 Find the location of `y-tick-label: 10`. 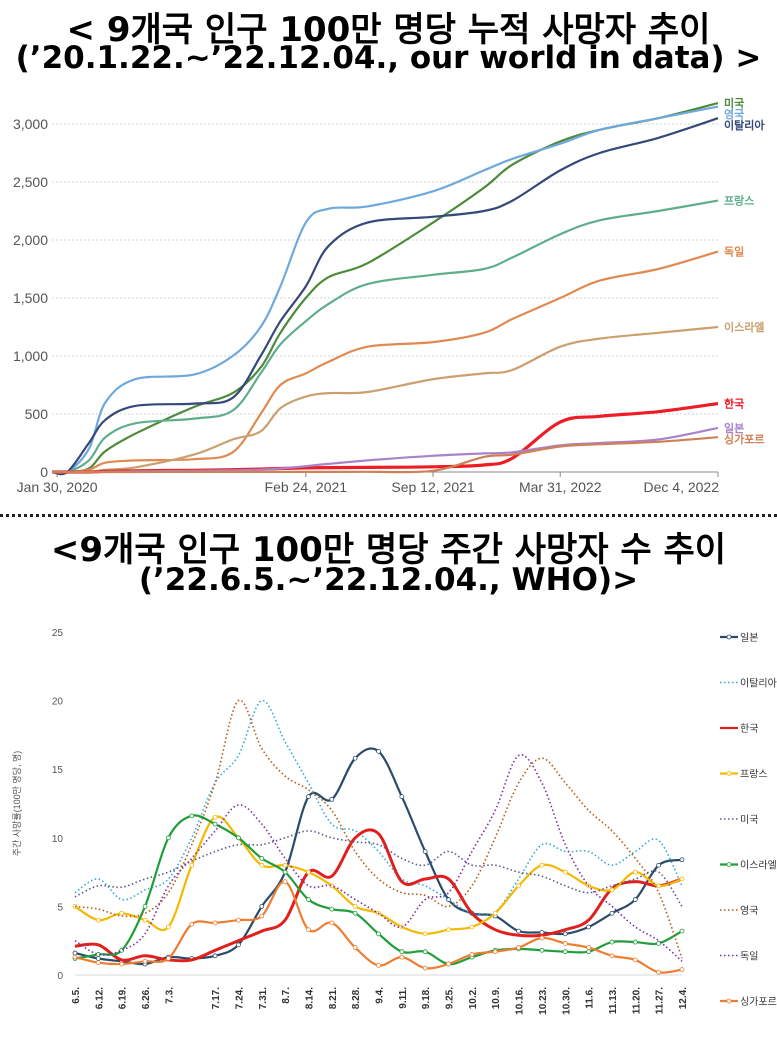

y-tick-label: 10 is located at coordinates (58, 839).